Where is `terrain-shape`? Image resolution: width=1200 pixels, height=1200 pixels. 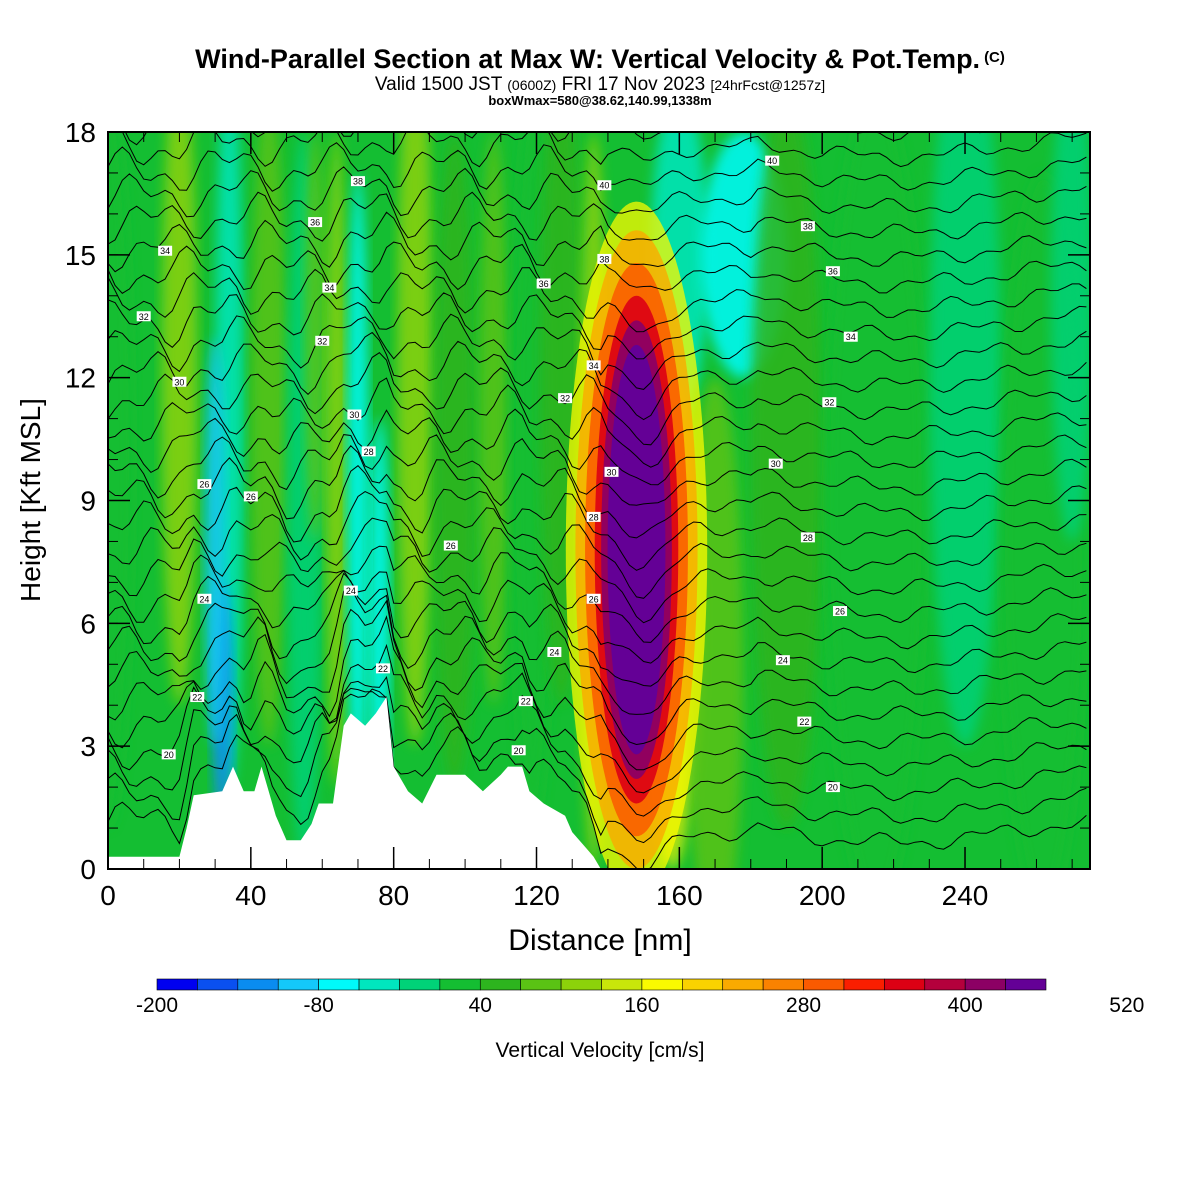
terrain-shape is located at coordinates (599, 783).